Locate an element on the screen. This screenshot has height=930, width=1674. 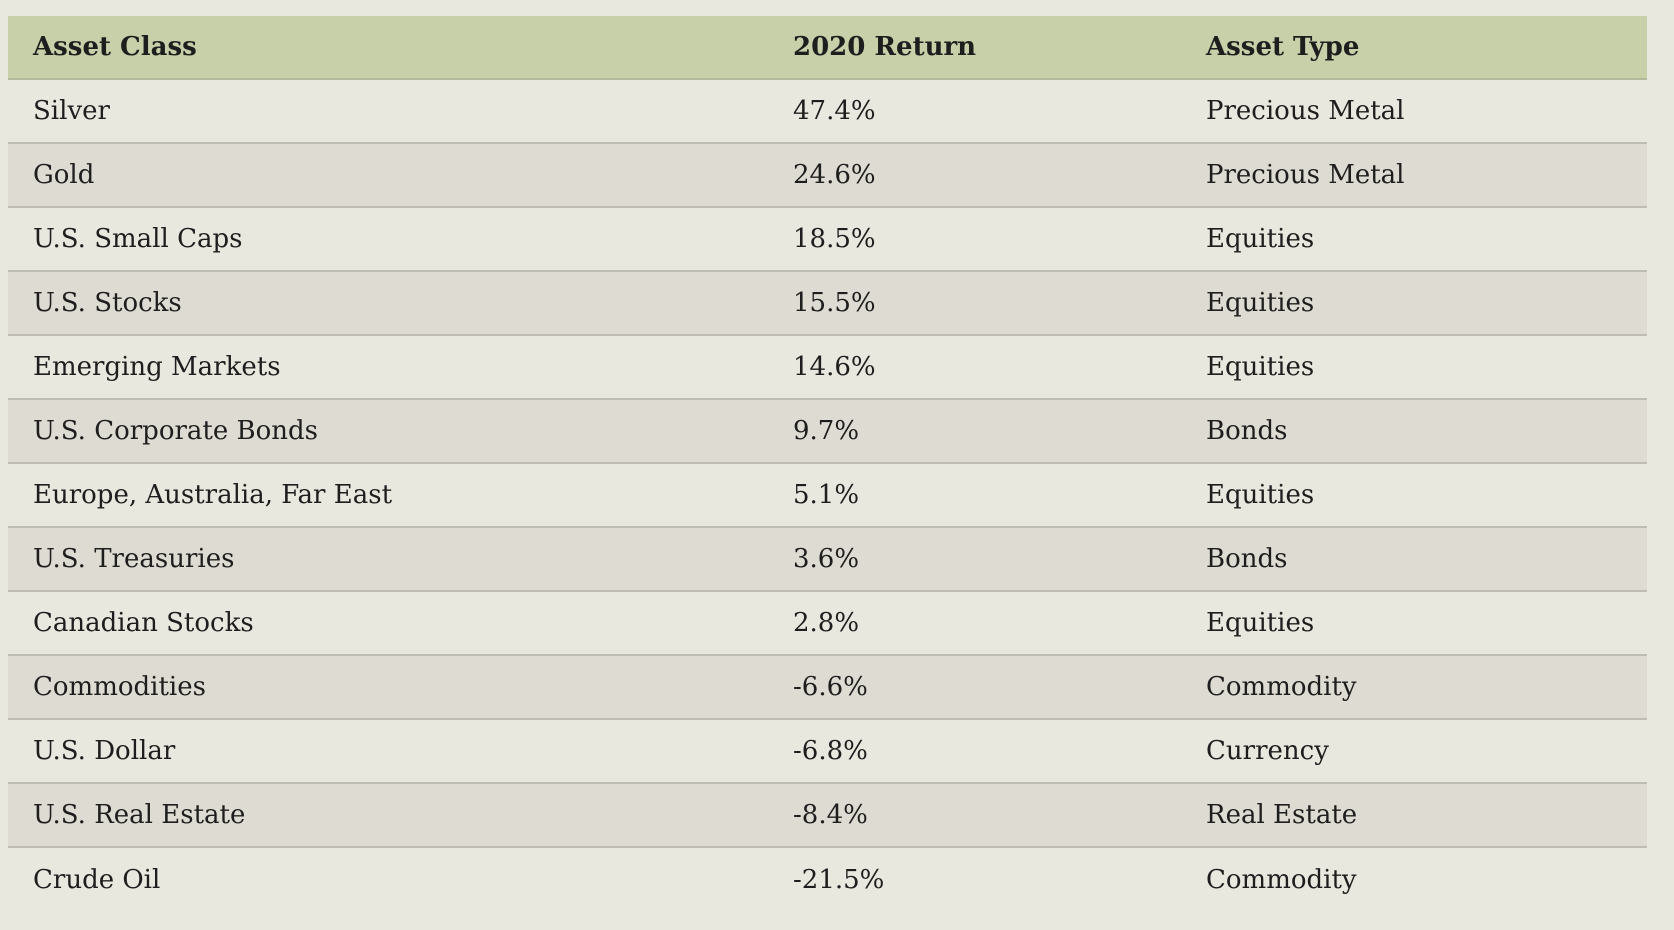
table-row: Commodities -6.6% Commodity is located at coordinates (827, 688).